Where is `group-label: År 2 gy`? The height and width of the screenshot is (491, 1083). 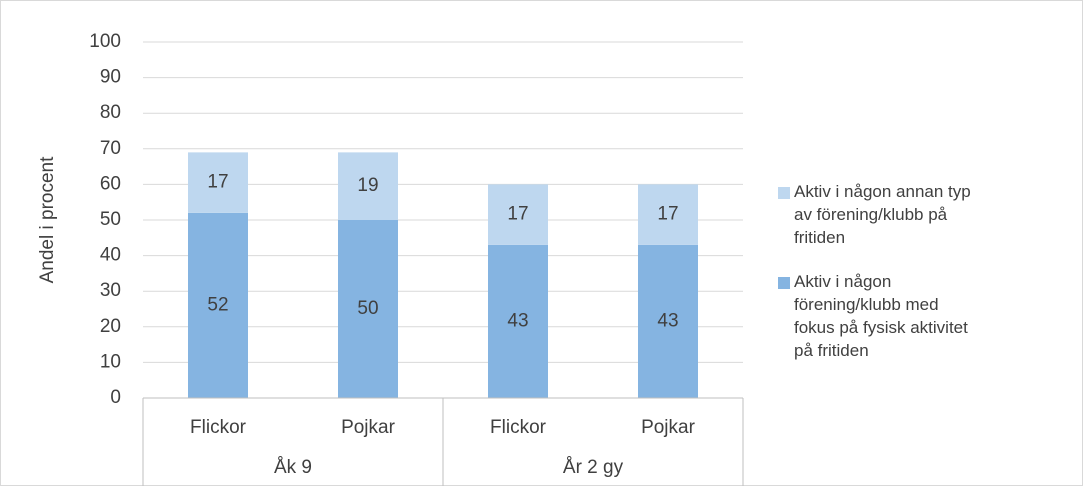
group-label: År 2 gy is located at coordinates (593, 467).